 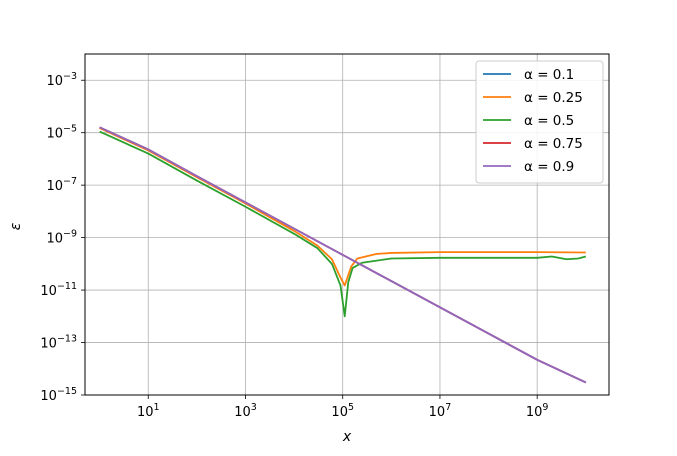 I want to click on legend-label: α = 0.9, so click(x=549, y=167).